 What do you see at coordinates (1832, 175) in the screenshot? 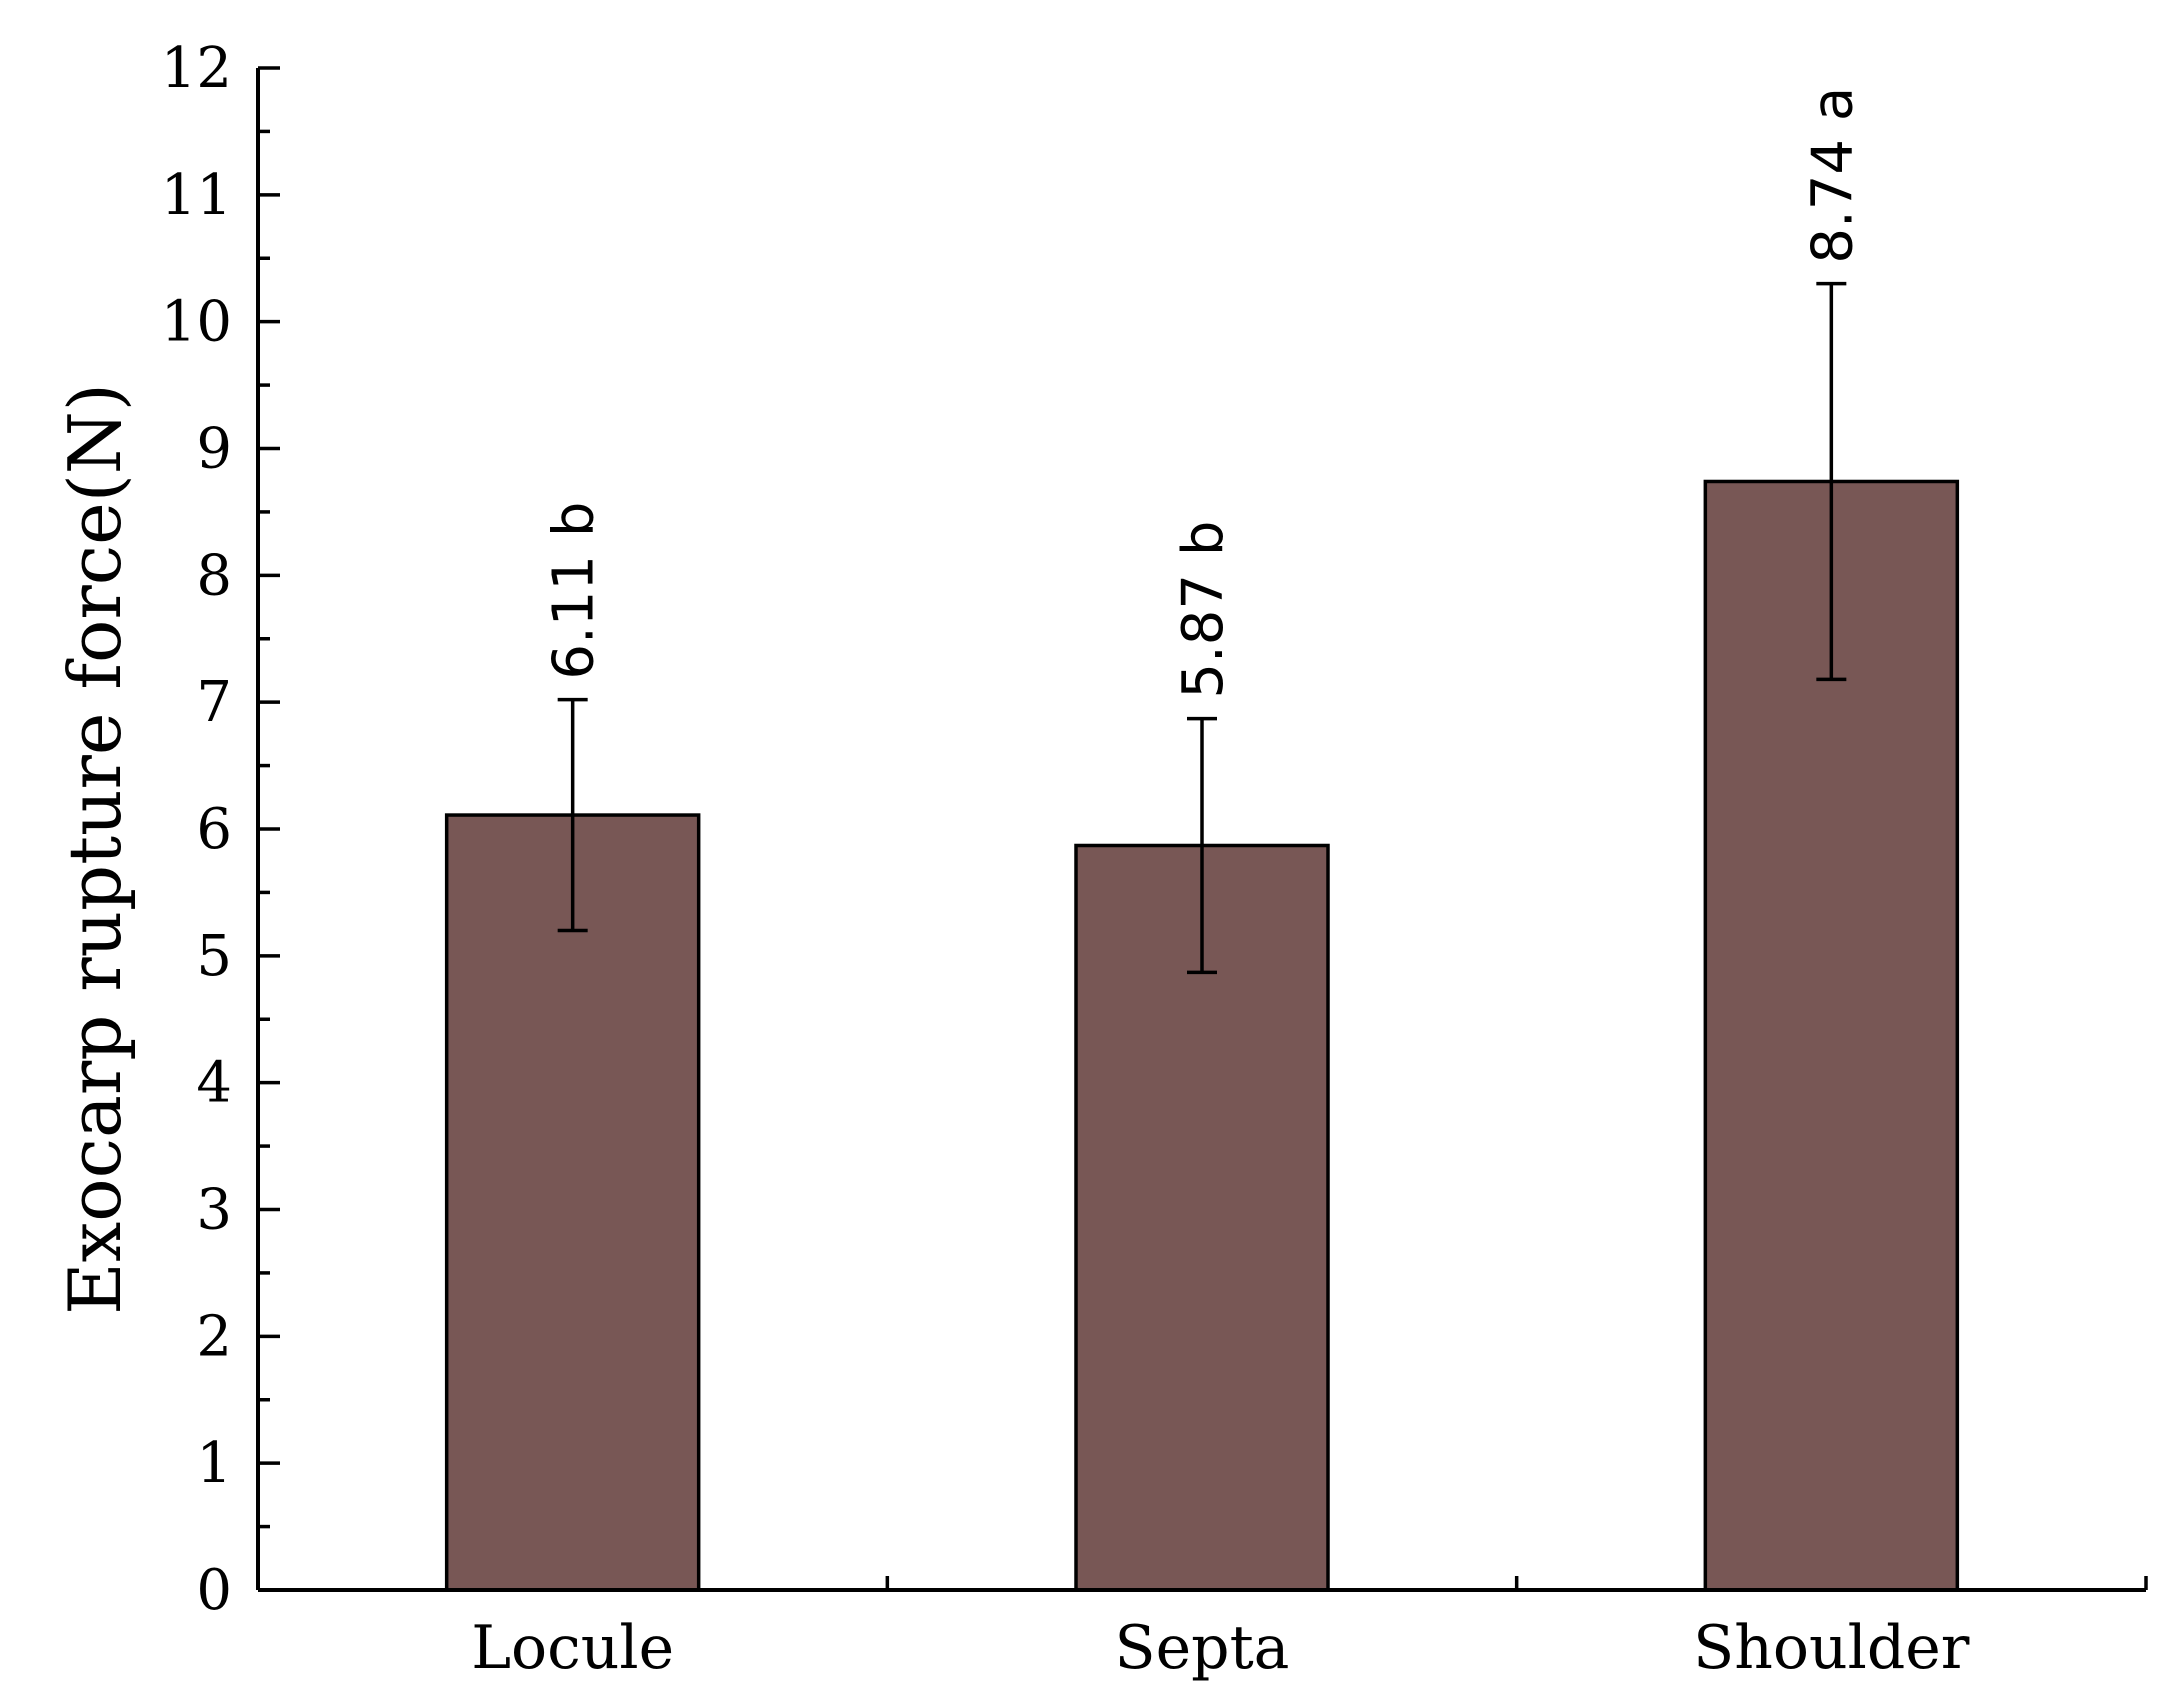
I see `data-label-shoulder: 8.74 a` at bounding box center [1832, 175].